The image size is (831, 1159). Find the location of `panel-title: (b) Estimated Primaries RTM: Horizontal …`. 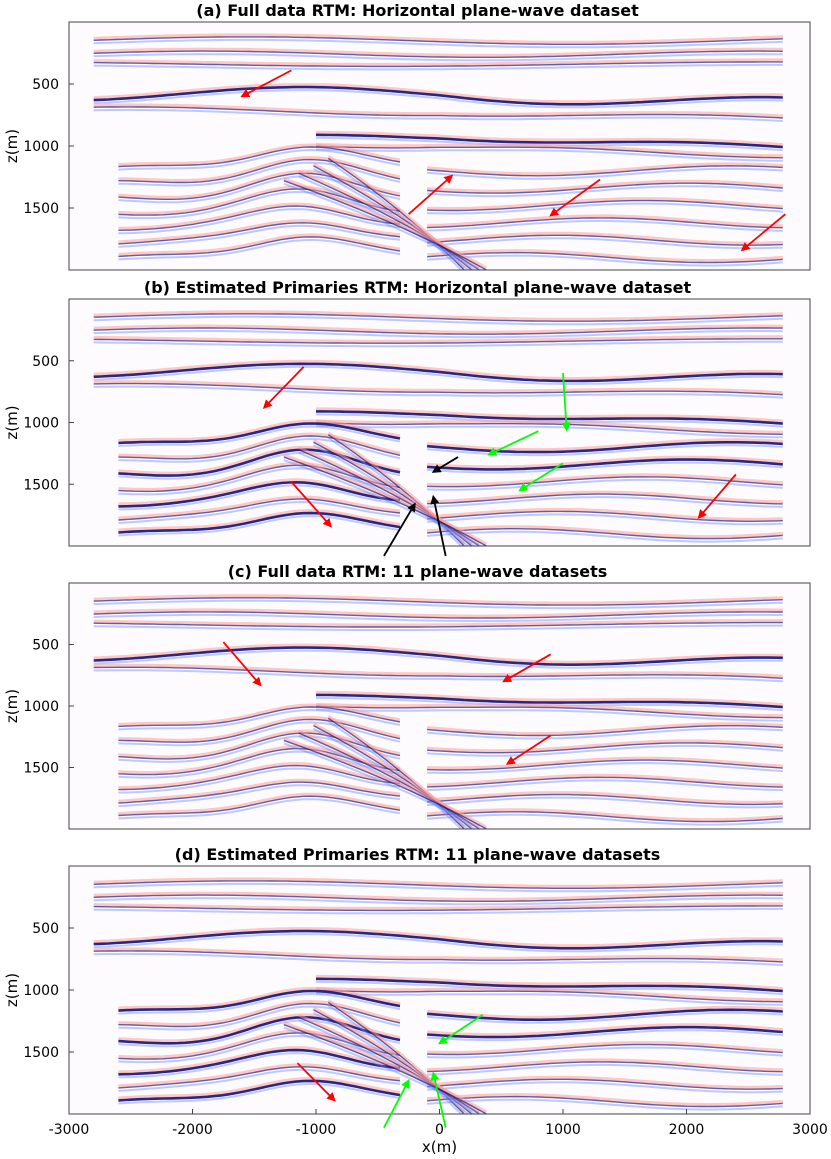

panel-title: (b) Estimated Primaries RTM: Horizontal … is located at coordinates (418, 287).